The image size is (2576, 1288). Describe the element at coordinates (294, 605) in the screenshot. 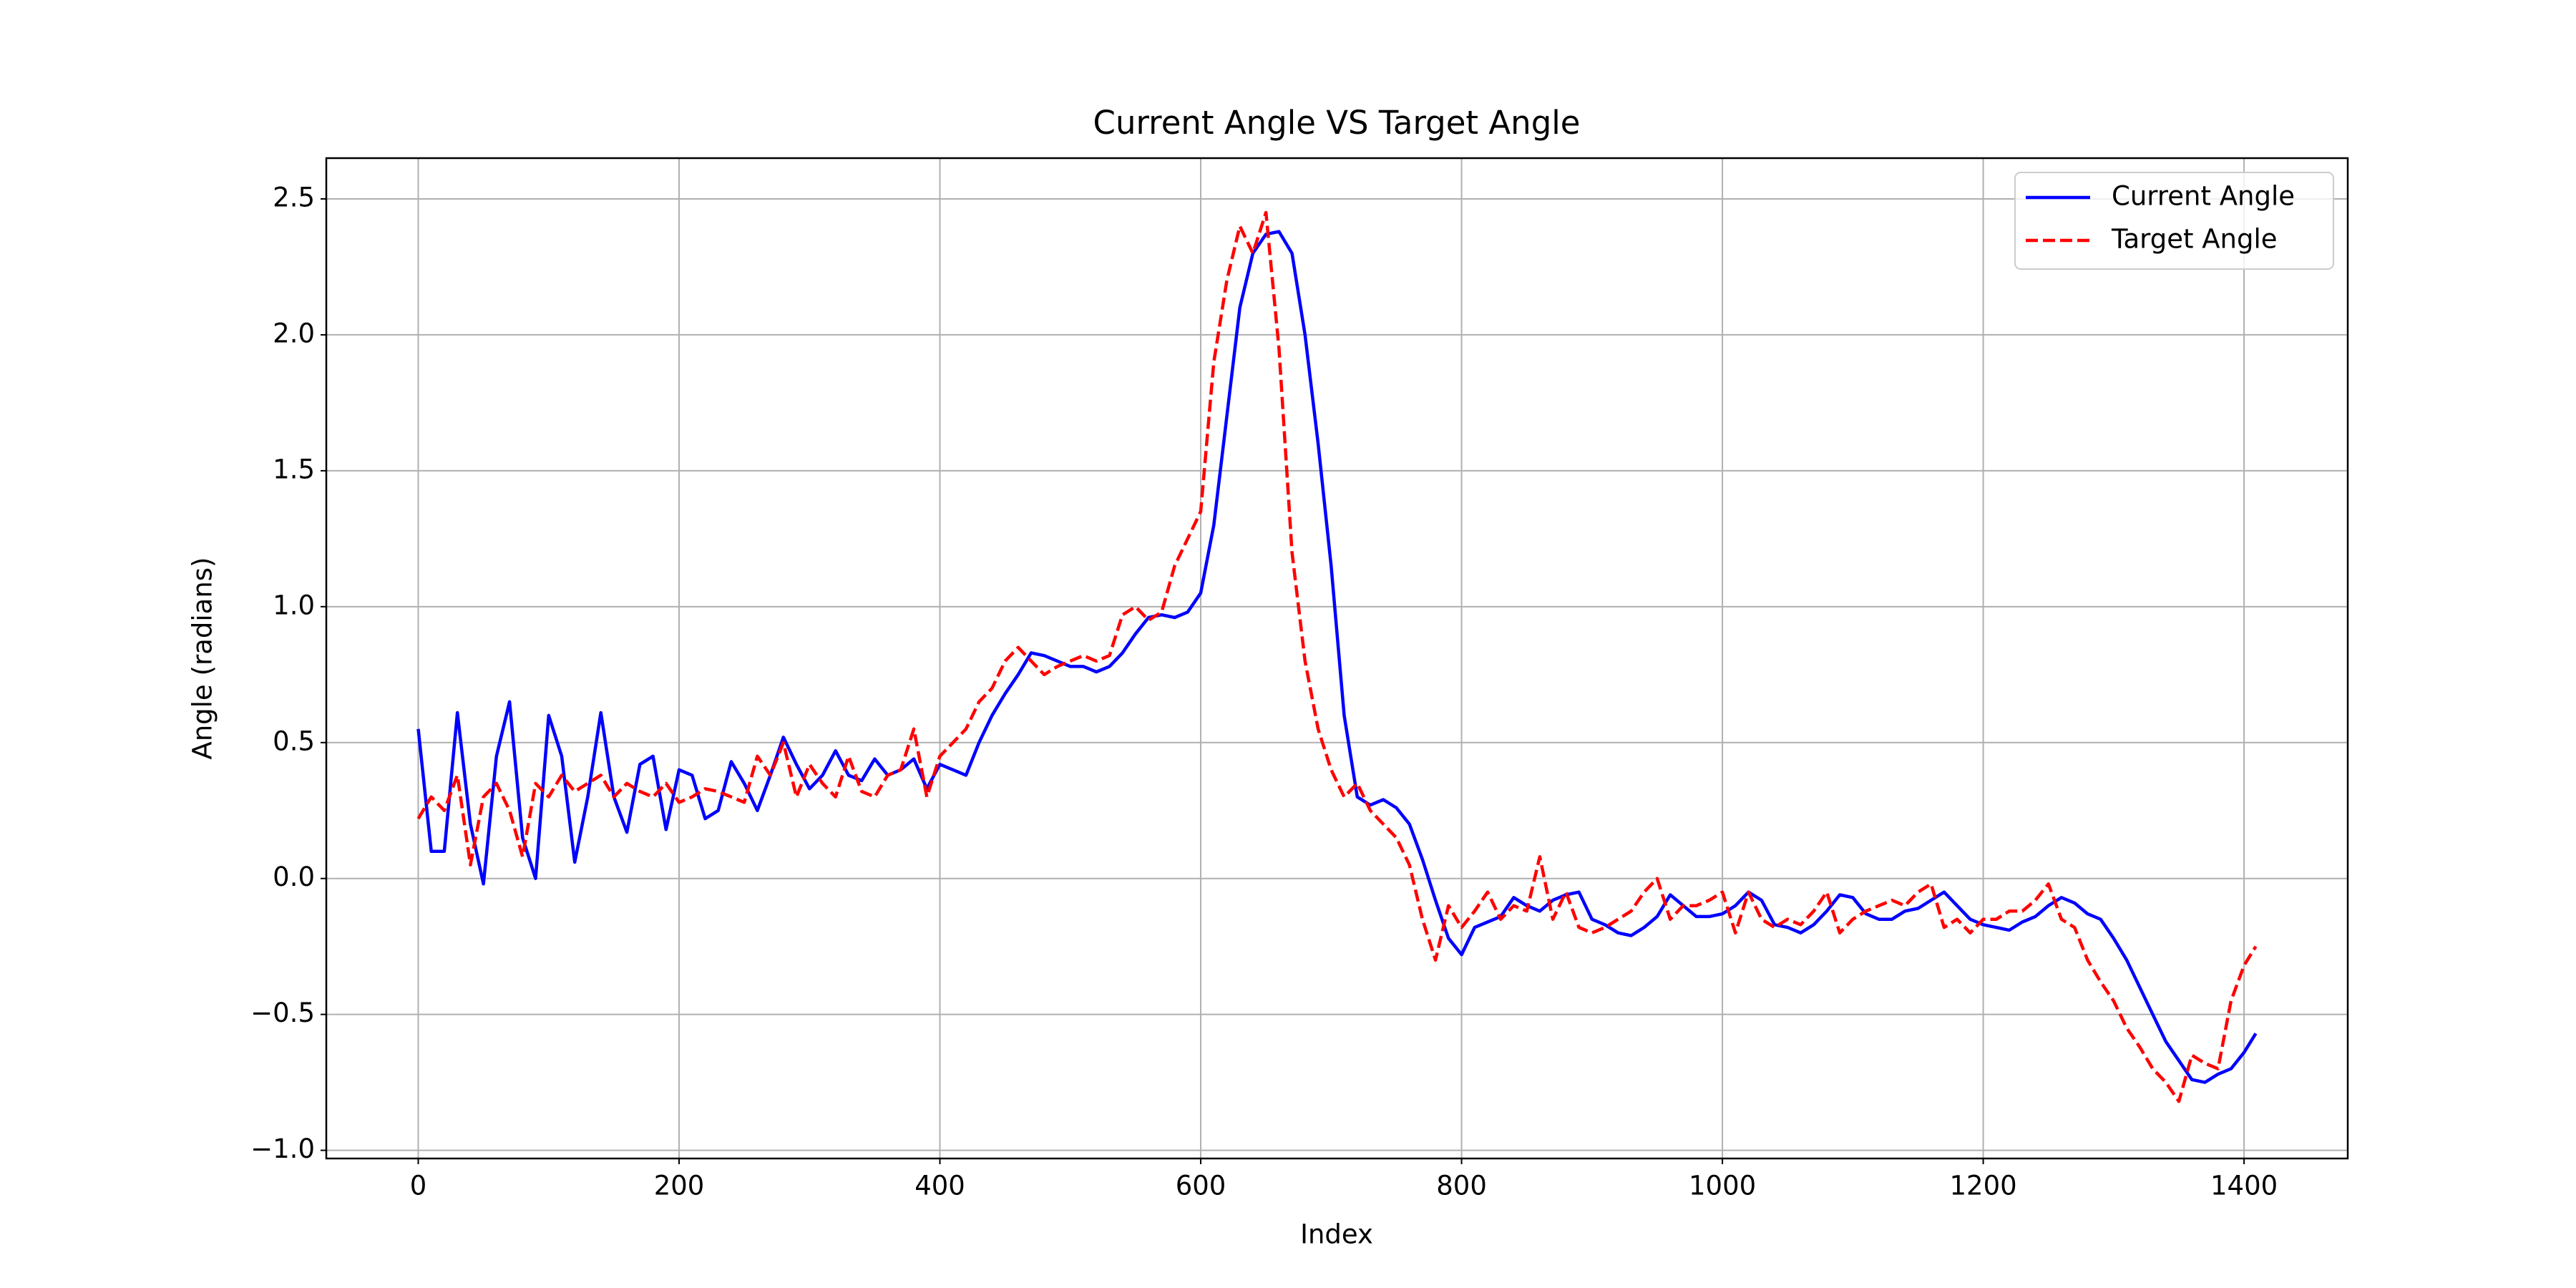

I see `y-tick-label: 1.0` at that location.